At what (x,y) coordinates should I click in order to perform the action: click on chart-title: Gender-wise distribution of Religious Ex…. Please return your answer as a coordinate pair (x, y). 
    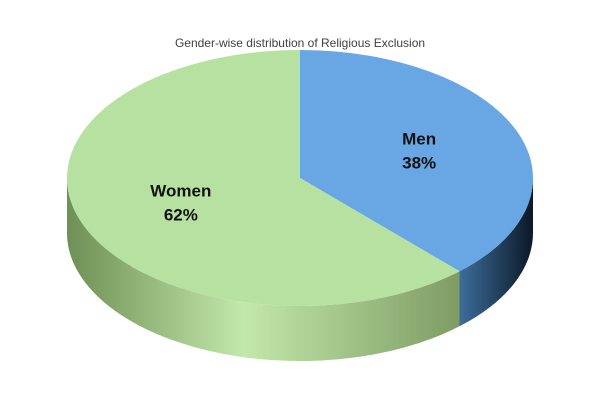
    Looking at the image, I should click on (300, 43).